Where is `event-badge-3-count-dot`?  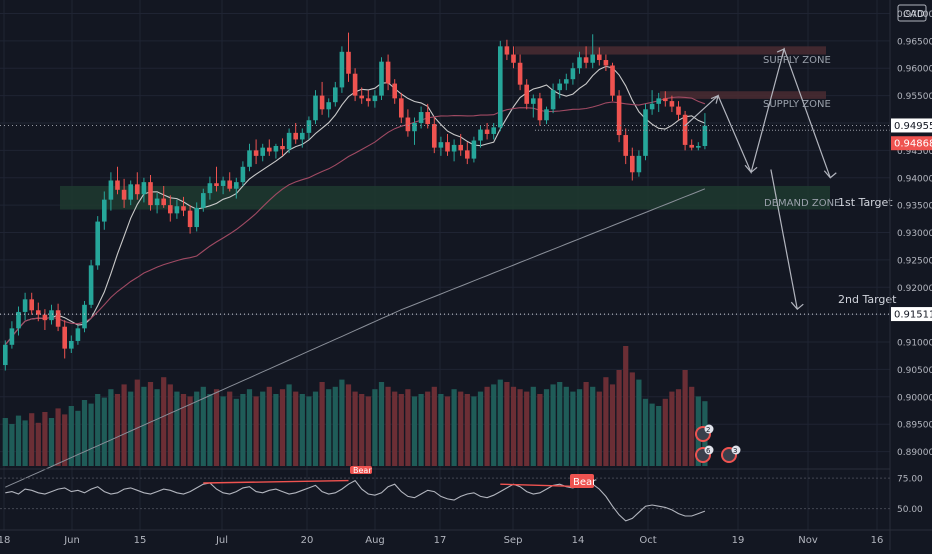
event-badge-3-count-dot is located at coordinates (736, 450).